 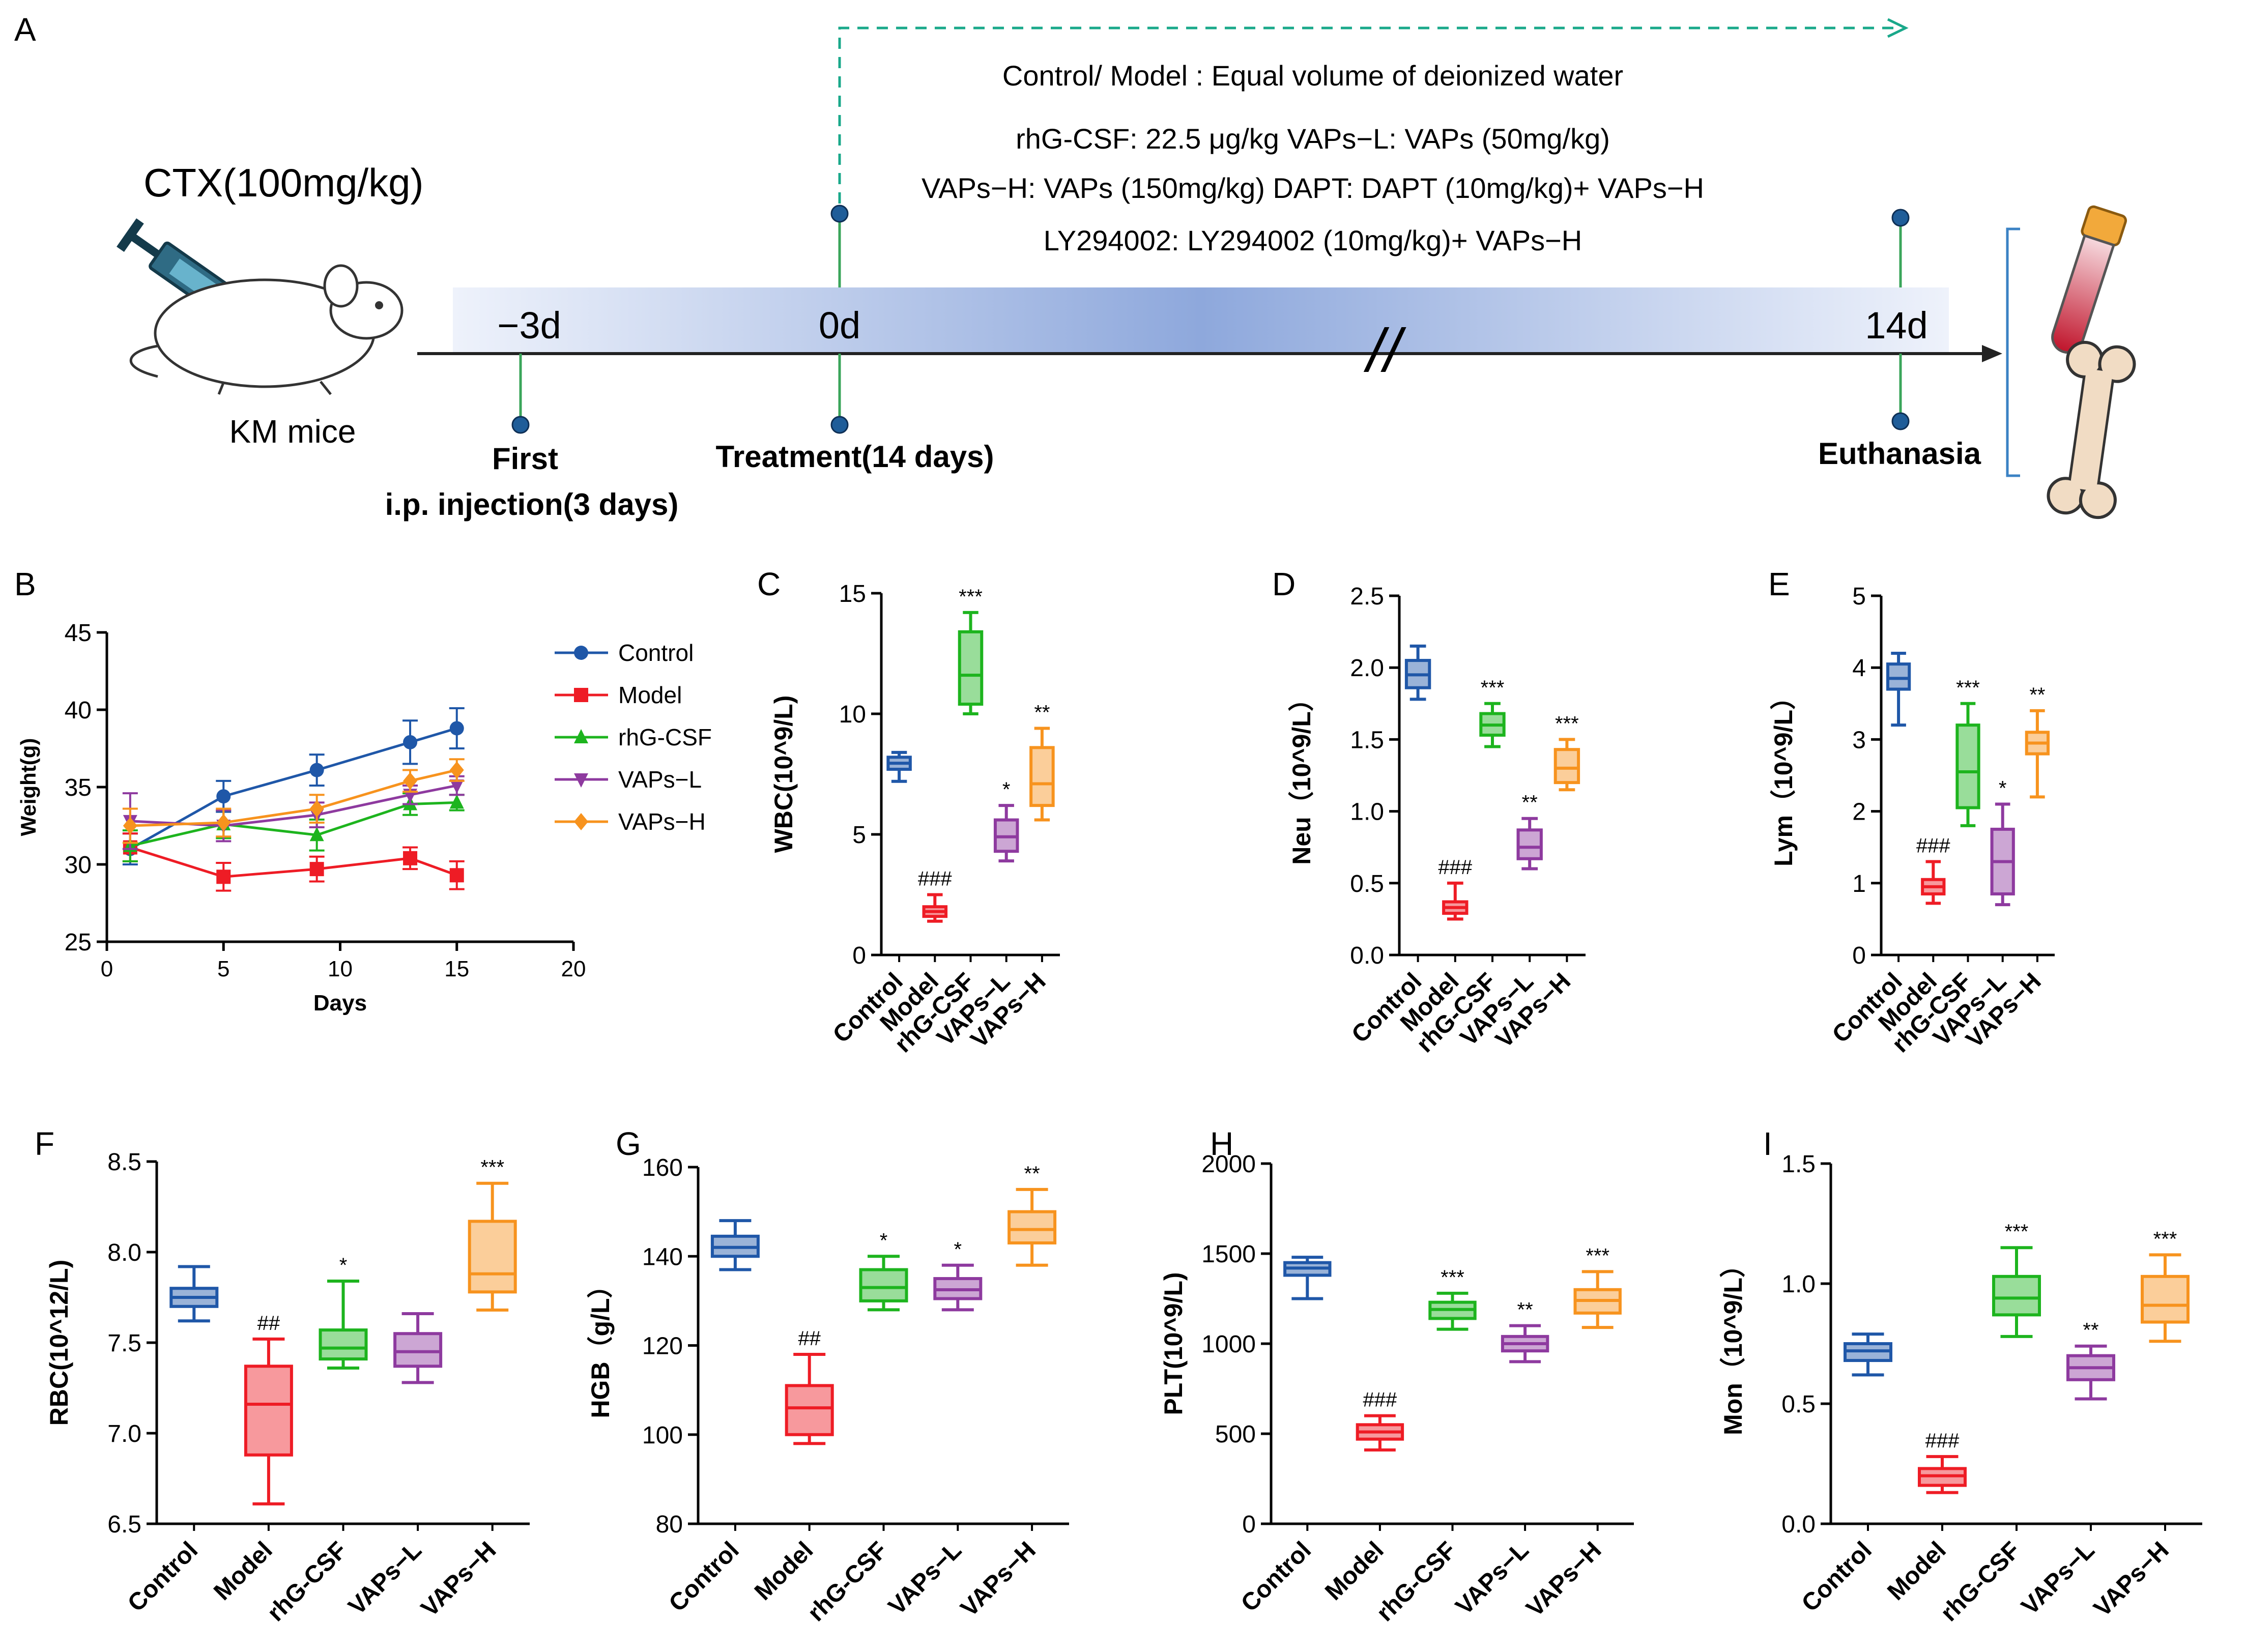 What do you see at coordinates (660, 779) in the screenshot?
I see `legend-label: VAPs−L` at bounding box center [660, 779].